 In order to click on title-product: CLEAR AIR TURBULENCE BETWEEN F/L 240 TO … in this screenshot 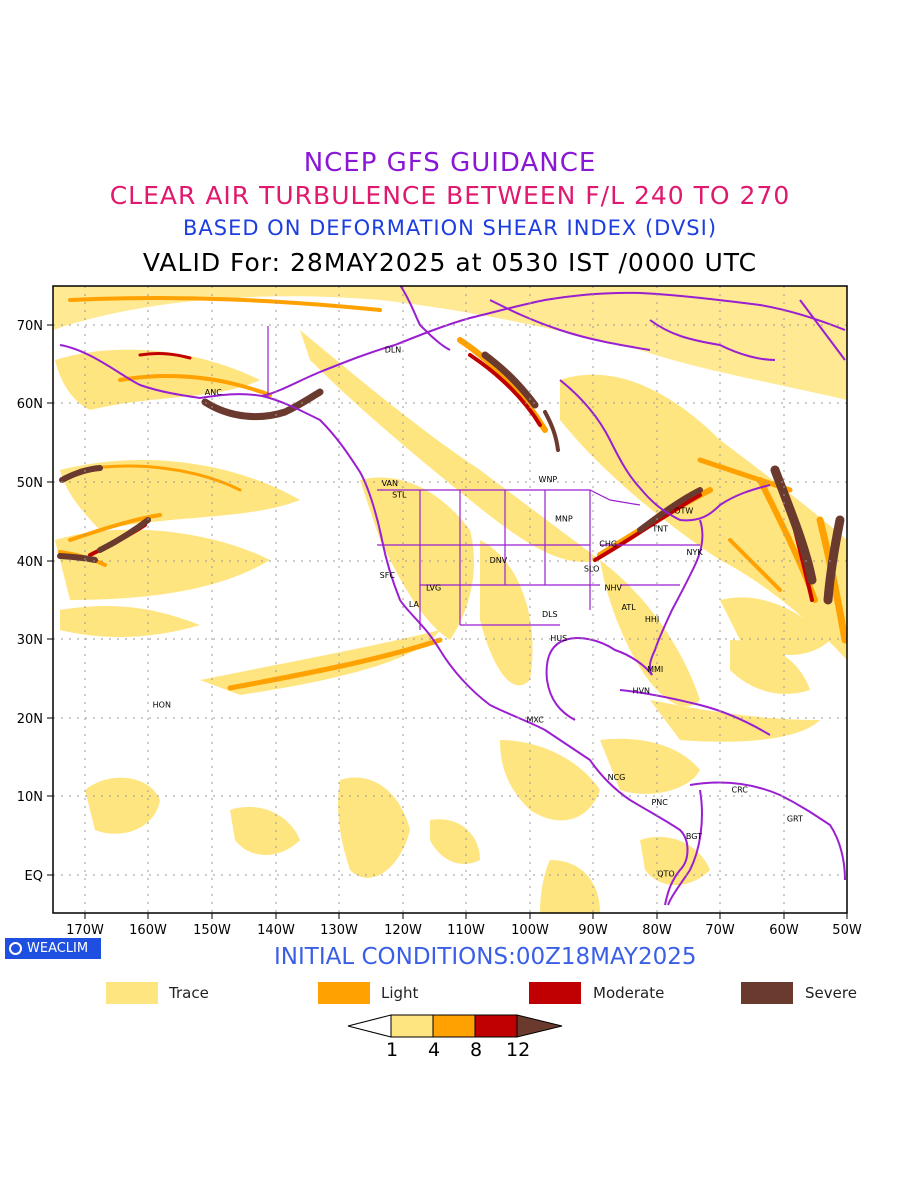, I will do `click(450, 195)`.